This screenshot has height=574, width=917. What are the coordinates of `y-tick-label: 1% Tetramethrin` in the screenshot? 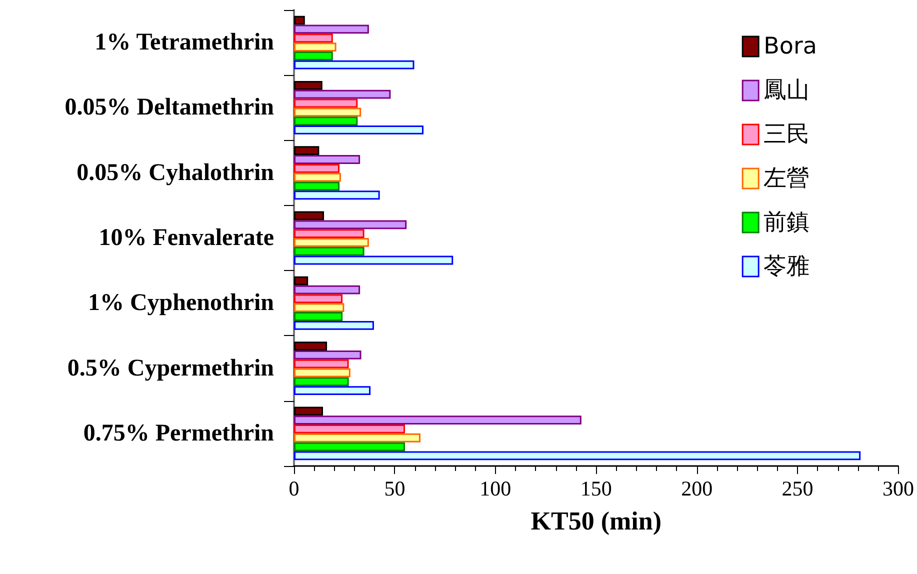 It's located at (184, 43).